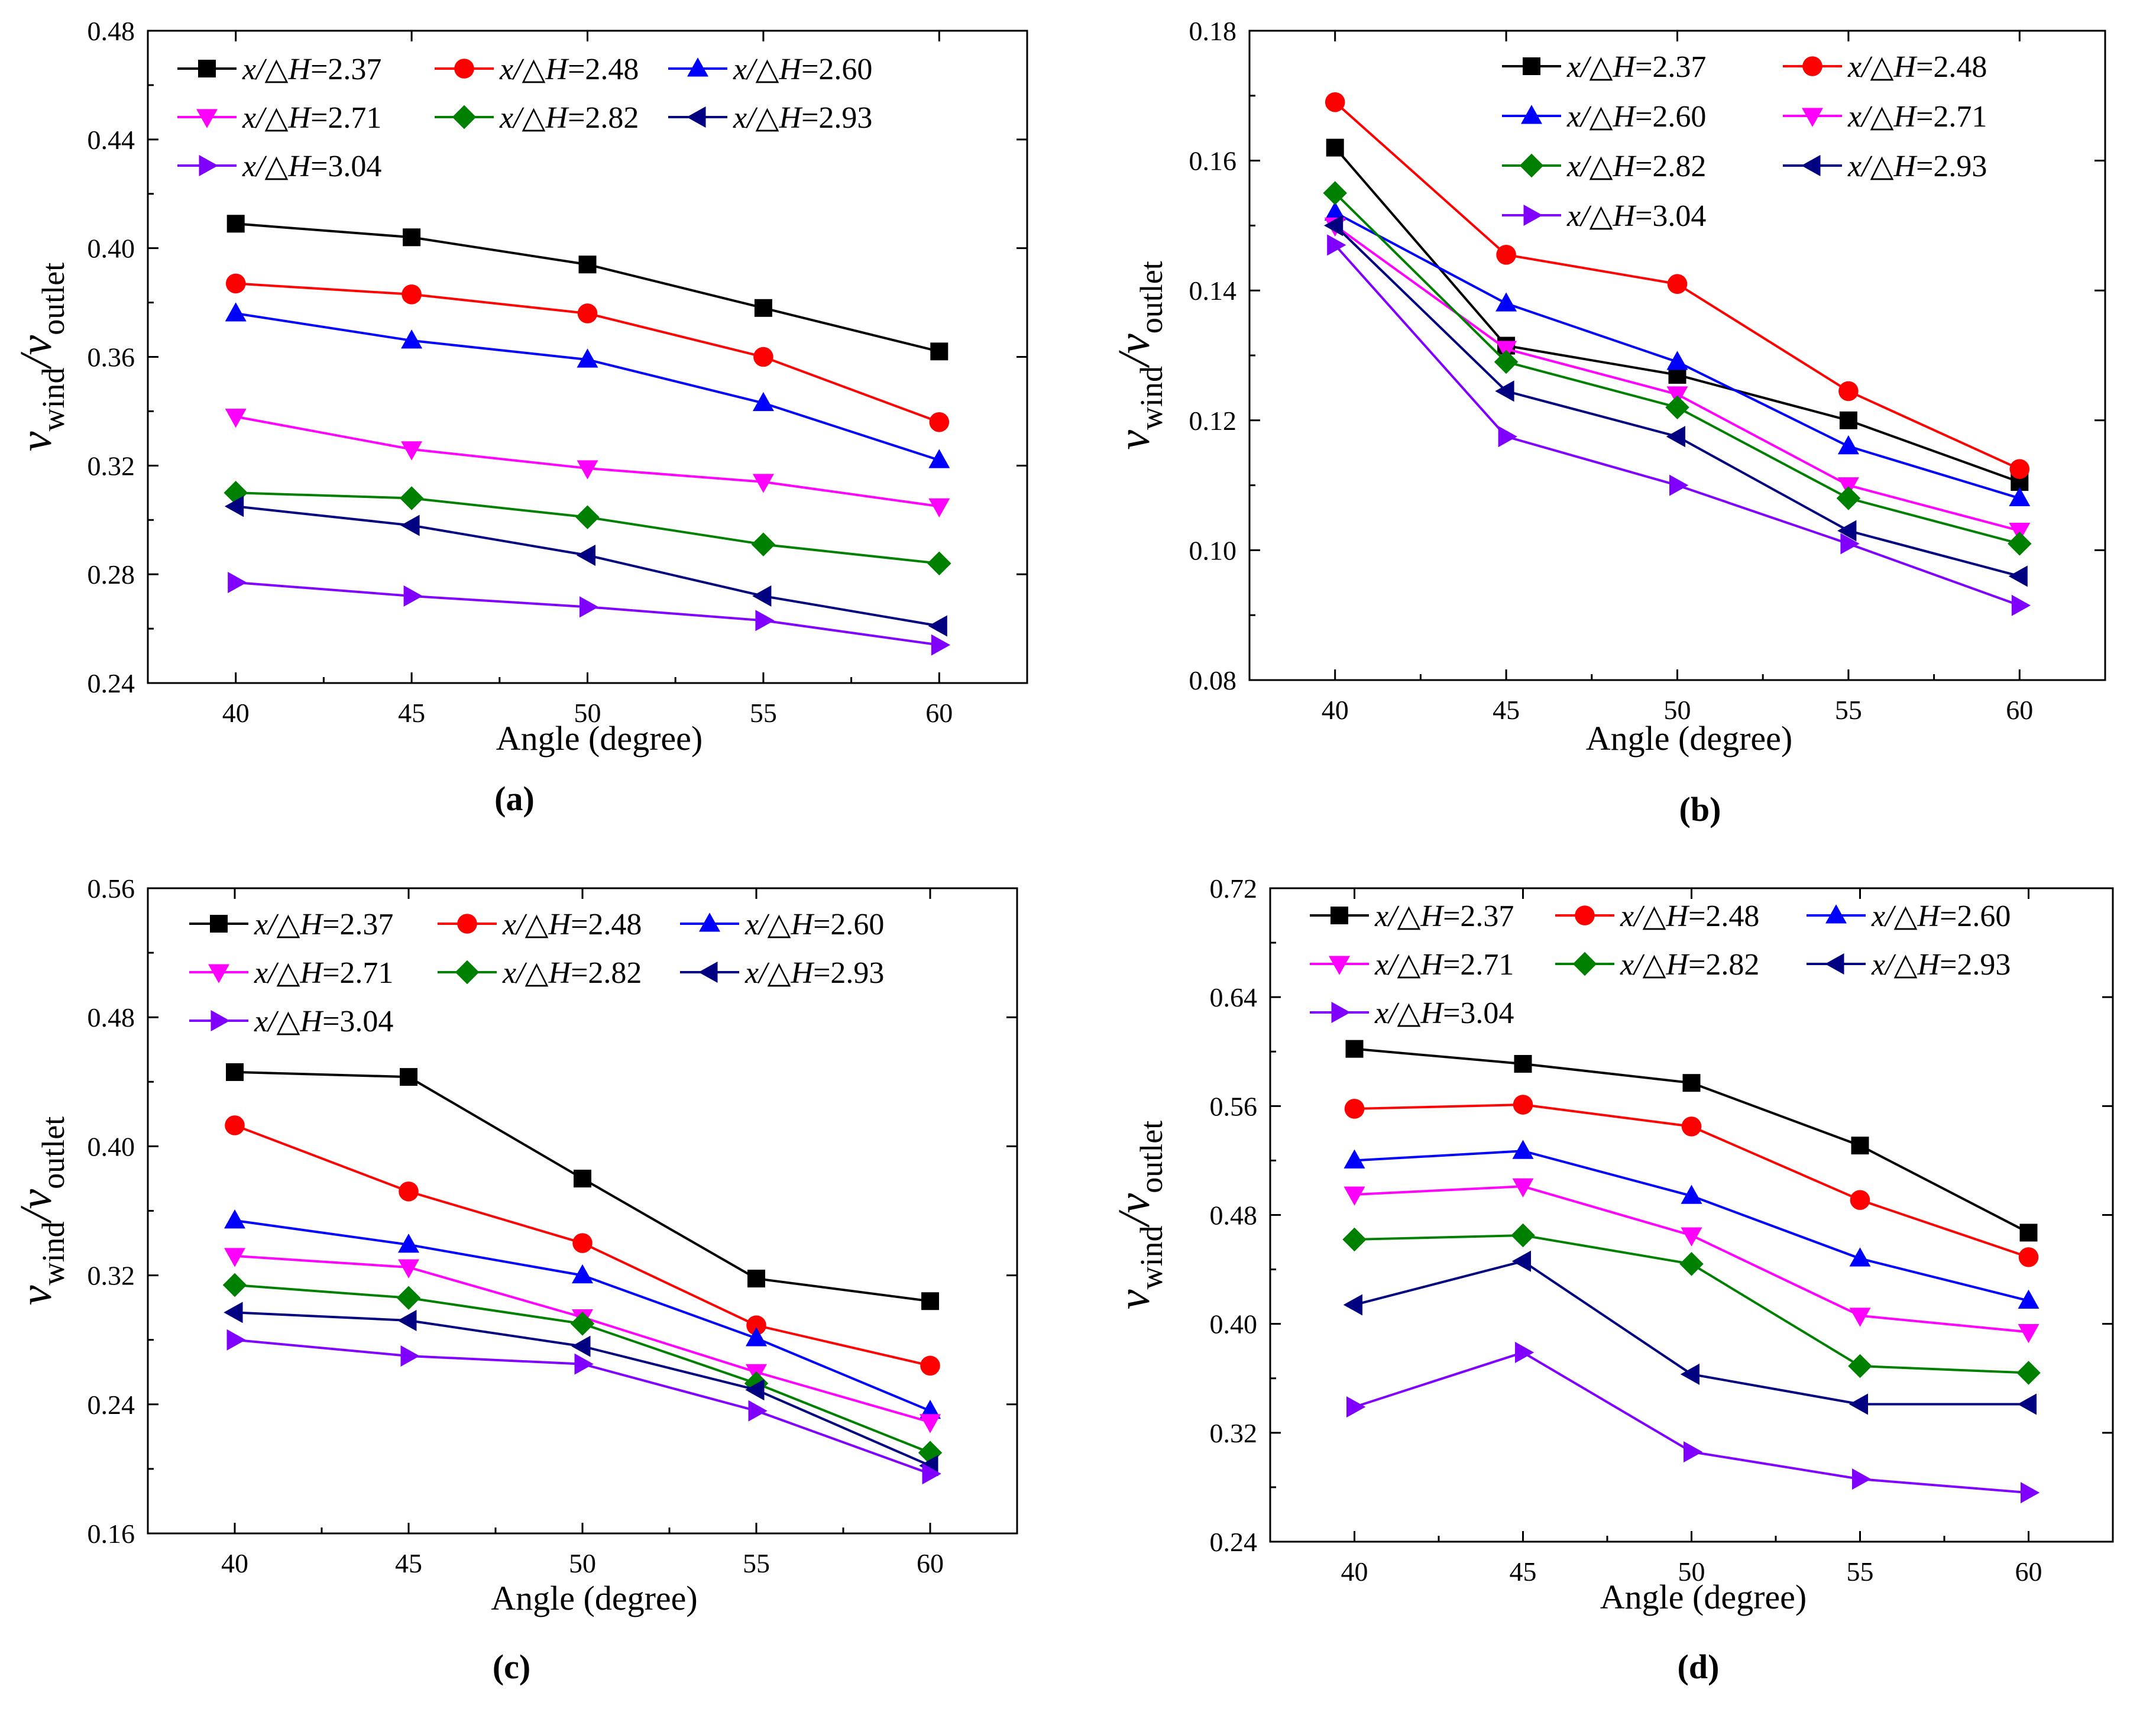 The image size is (2156, 1712). I want to click on panel-label: (b), so click(1700, 810).